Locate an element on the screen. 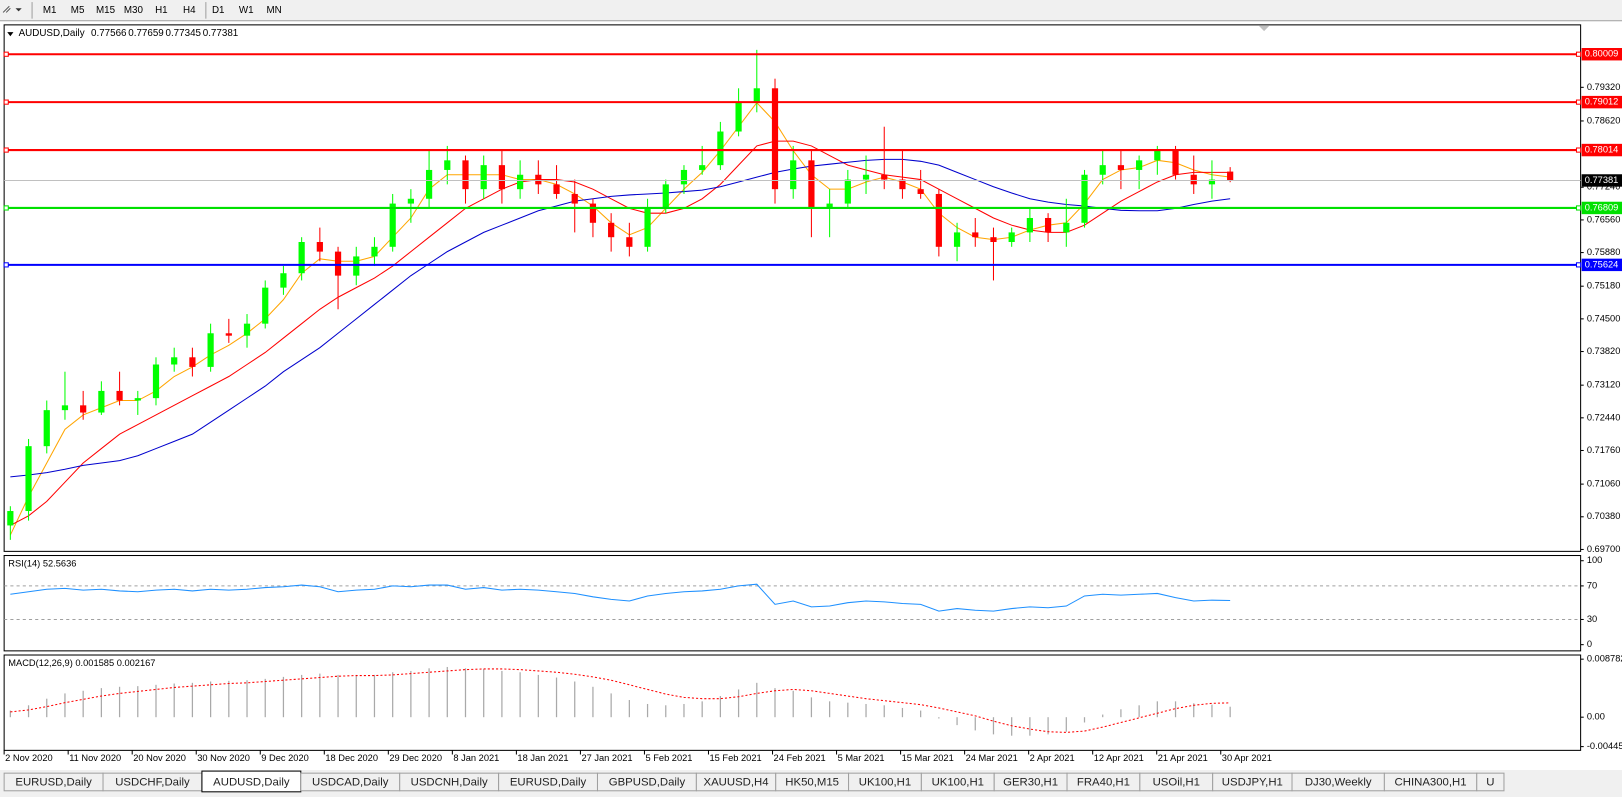 This screenshot has height=797, width=1622. timeframe-button: M5 is located at coordinates (78, 10).